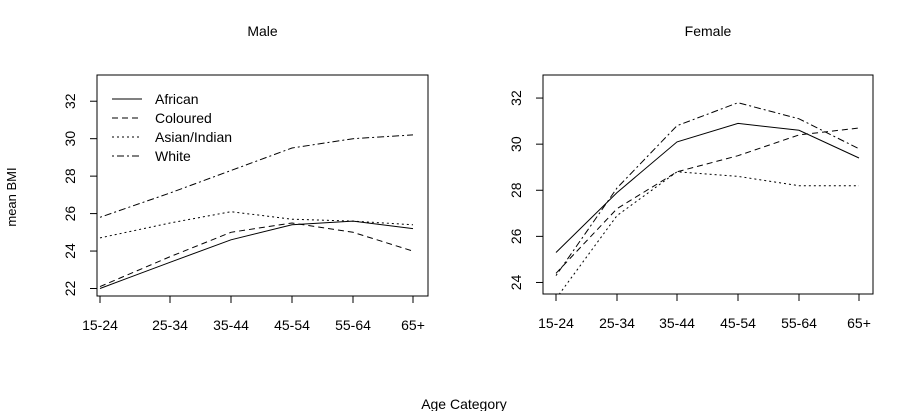 The height and width of the screenshot is (411, 912). Describe the element at coordinates (173, 156) in the screenshot. I see `legend-label: White` at that location.